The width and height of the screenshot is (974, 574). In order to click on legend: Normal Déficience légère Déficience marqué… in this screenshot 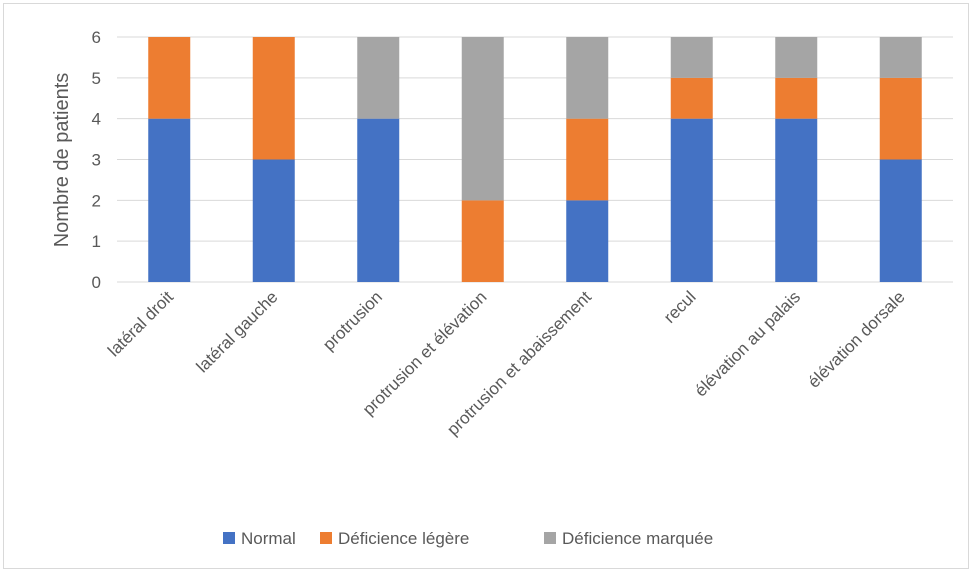, I will do `click(468, 538)`.